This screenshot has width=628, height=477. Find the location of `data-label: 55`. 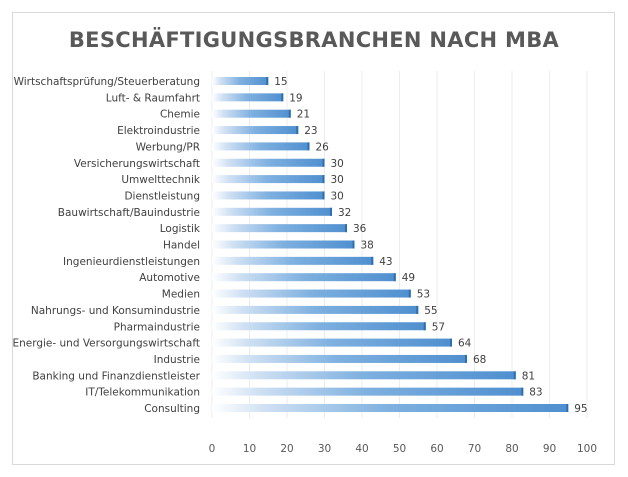

data-label: 55 is located at coordinates (430, 311).